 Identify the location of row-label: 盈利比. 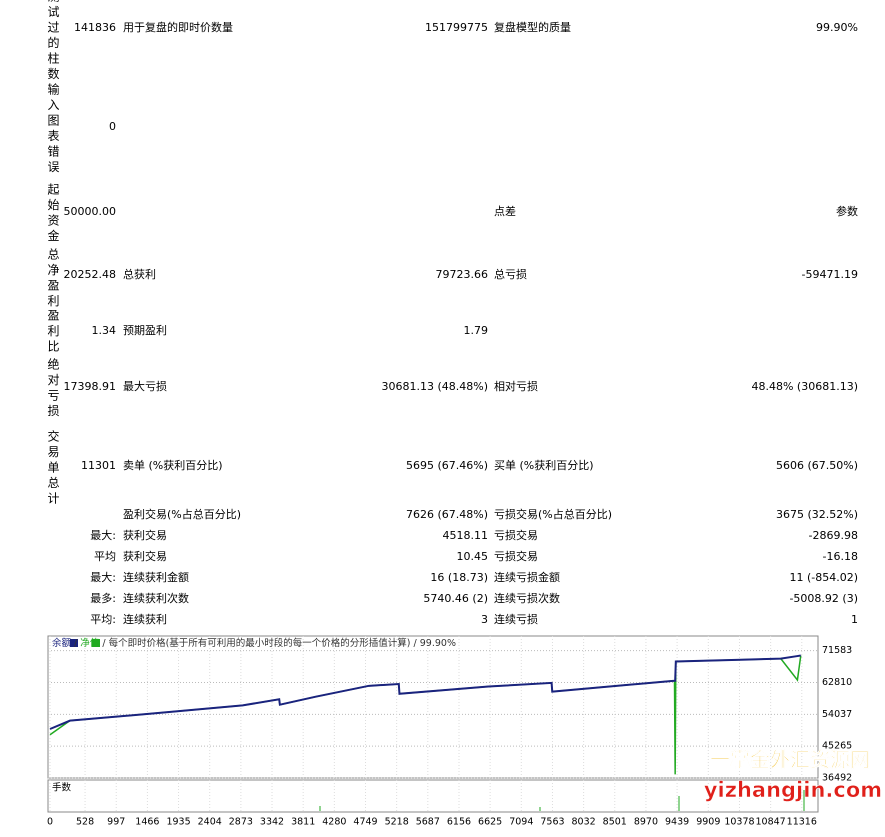
(53, 332).